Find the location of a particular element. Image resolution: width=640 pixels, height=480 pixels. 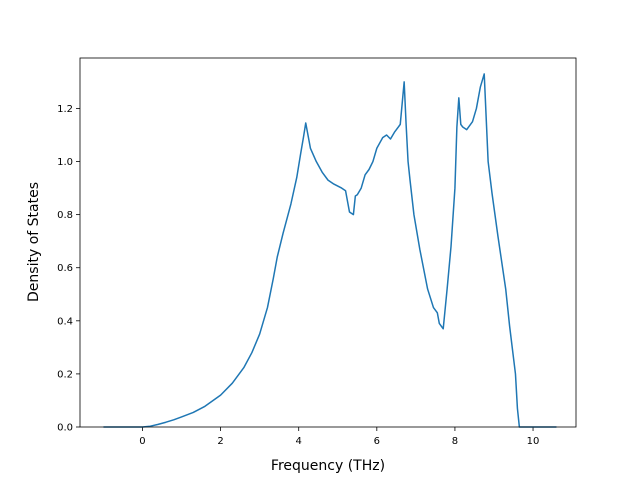

y-axis-label: Density of States is located at coordinates (34, 242).